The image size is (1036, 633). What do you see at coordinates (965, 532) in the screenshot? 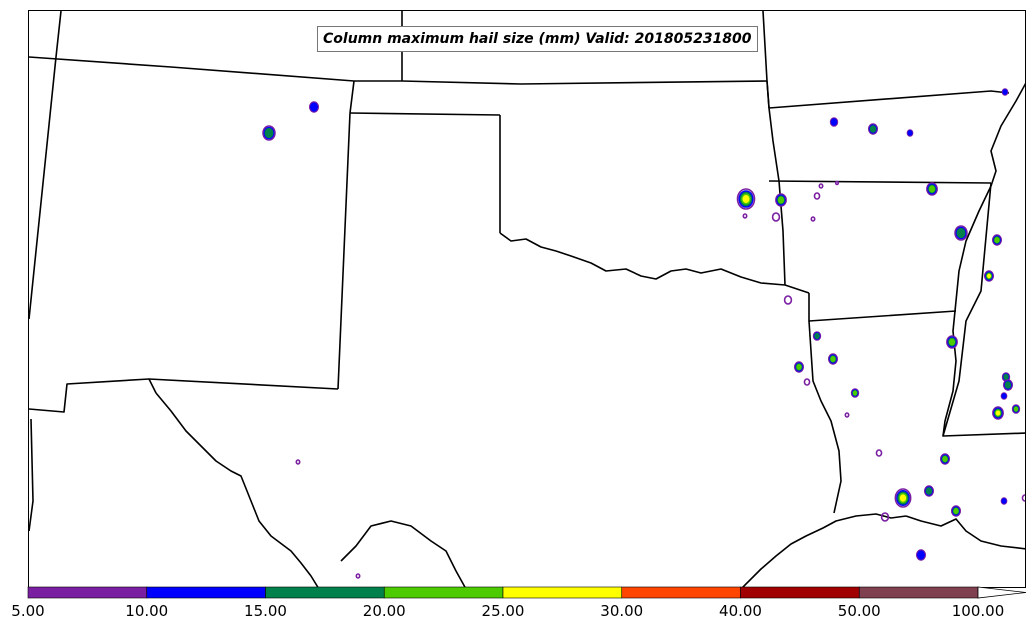
I see `gulf-coast-la` at bounding box center [965, 532].